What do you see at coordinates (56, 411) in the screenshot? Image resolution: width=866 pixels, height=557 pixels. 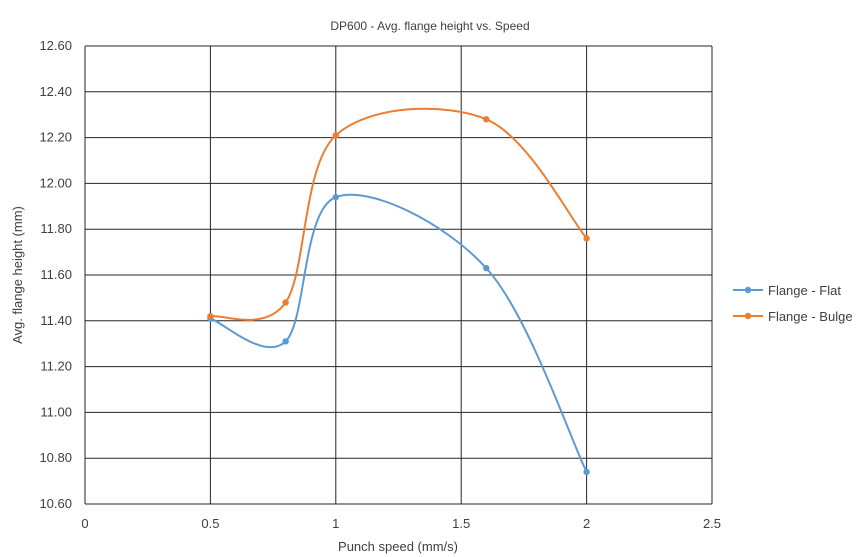 I see `y-tick-label: 11.00` at bounding box center [56, 411].